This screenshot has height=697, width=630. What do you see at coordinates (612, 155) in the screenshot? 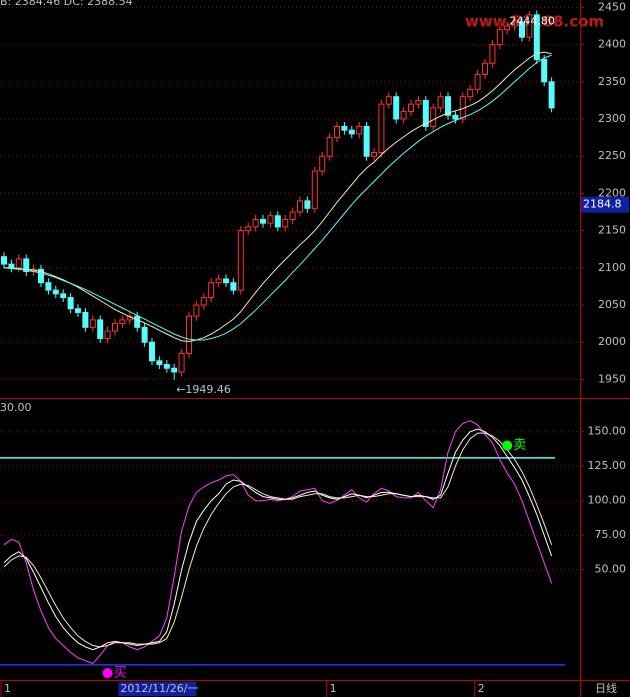
I see `y-tick-label: 2250` at bounding box center [612, 155].